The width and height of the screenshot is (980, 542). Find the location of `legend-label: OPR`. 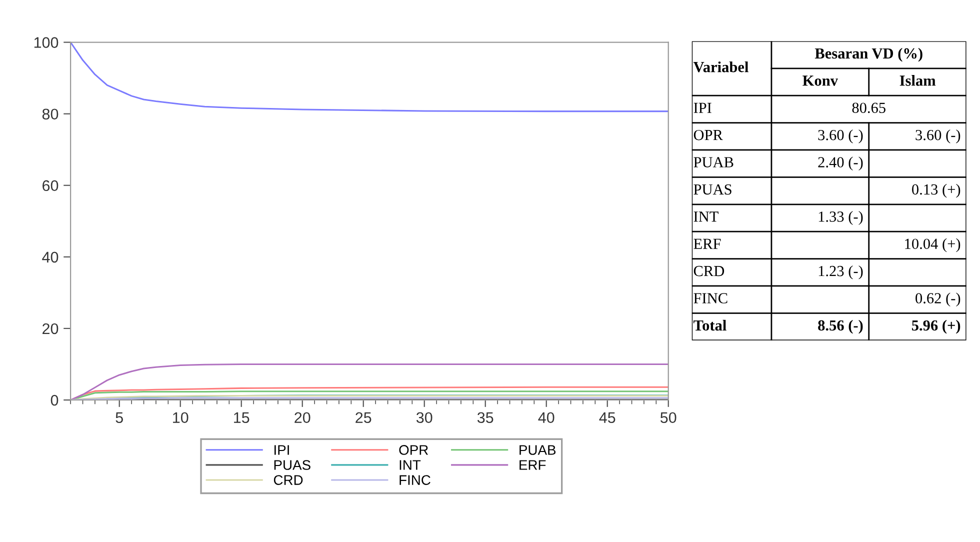

legend-label: OPR is located at coordinates (413, 450).